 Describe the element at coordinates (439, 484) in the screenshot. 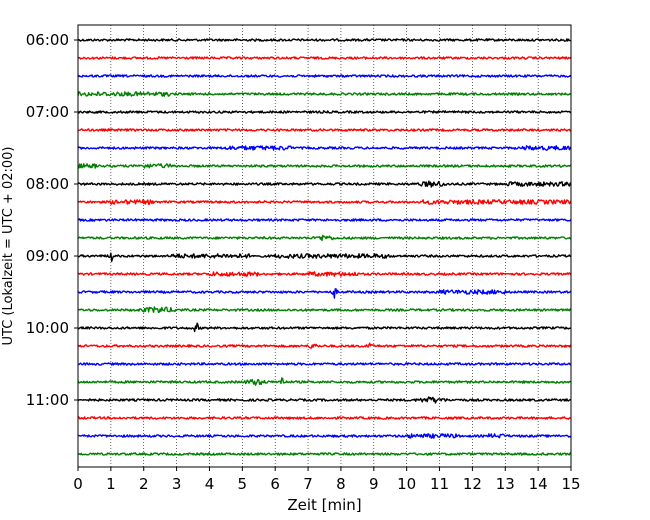

I see `x-tick-label: 11` at that location.